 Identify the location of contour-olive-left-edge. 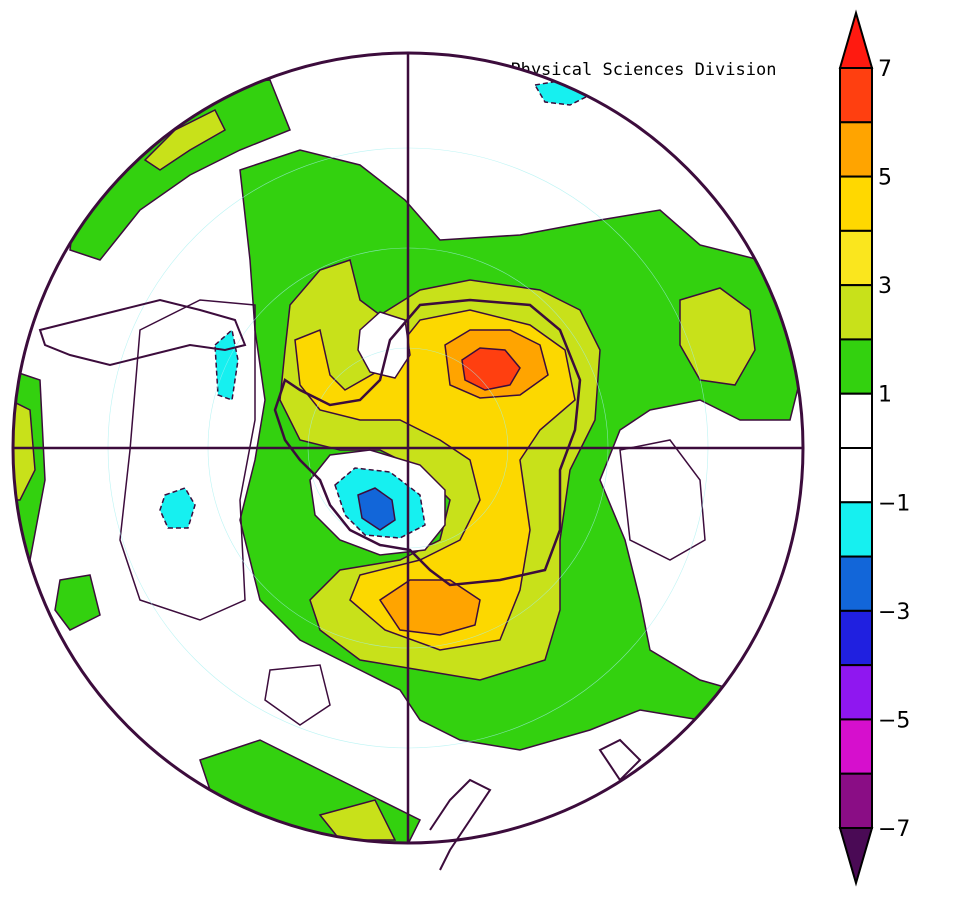
(24, 449).